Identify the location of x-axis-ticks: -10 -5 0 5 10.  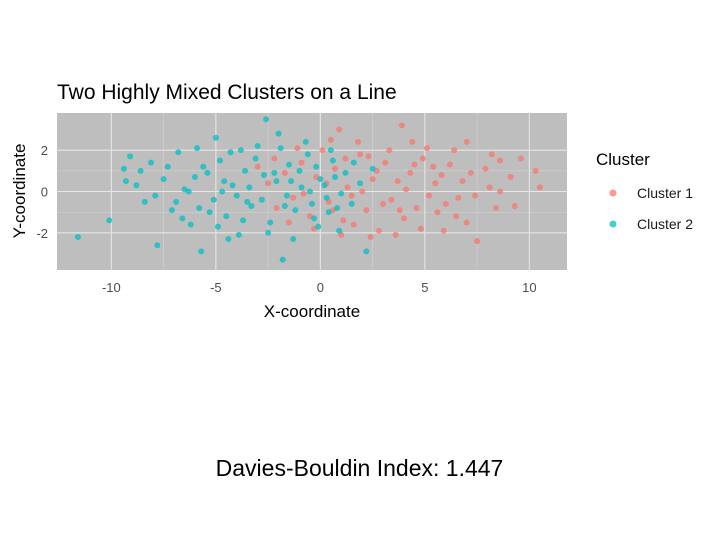
(319, 287).